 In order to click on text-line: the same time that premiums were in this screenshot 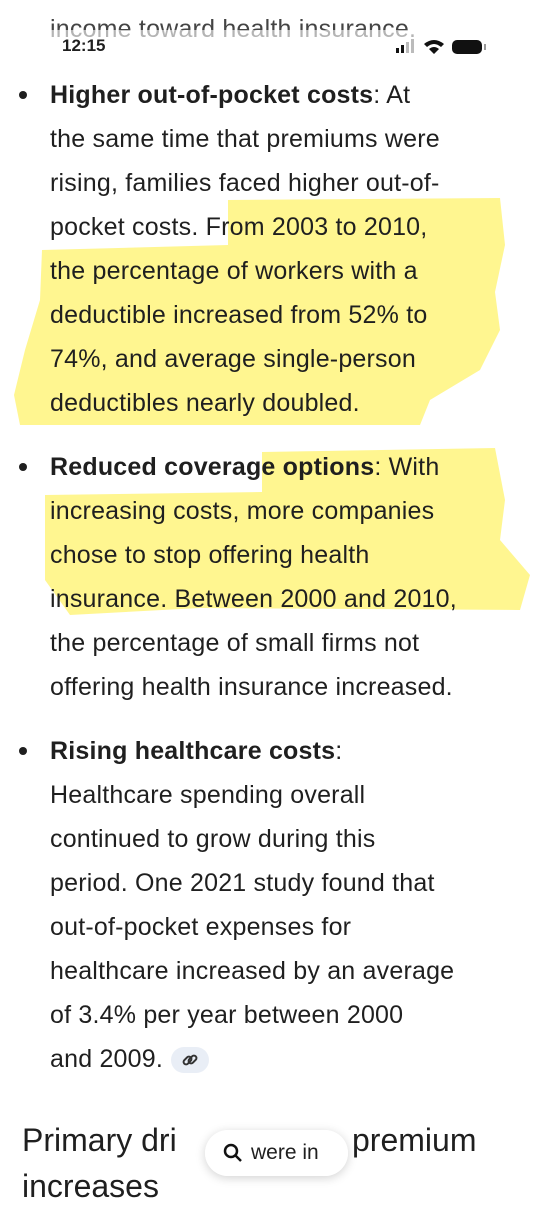, I will do `click(245, 139)`.